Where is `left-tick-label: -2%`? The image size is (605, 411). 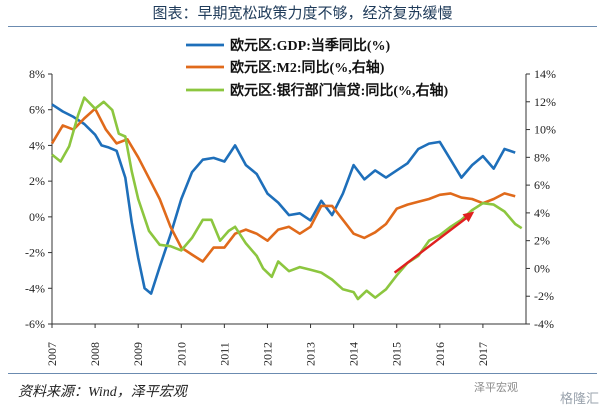 left-tick-label: -2% is located at coordinates (35, 253).